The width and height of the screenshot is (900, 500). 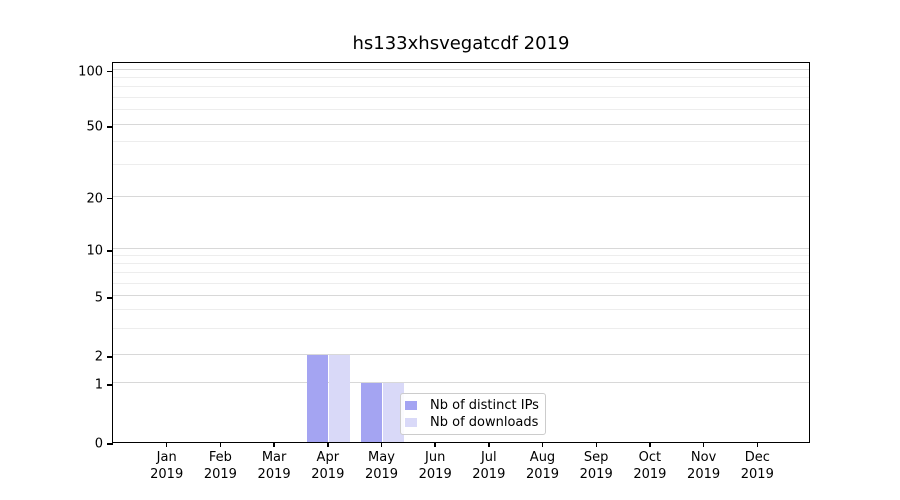 I want to click on x-tick-month: Apr, so click(x=328, y=457).